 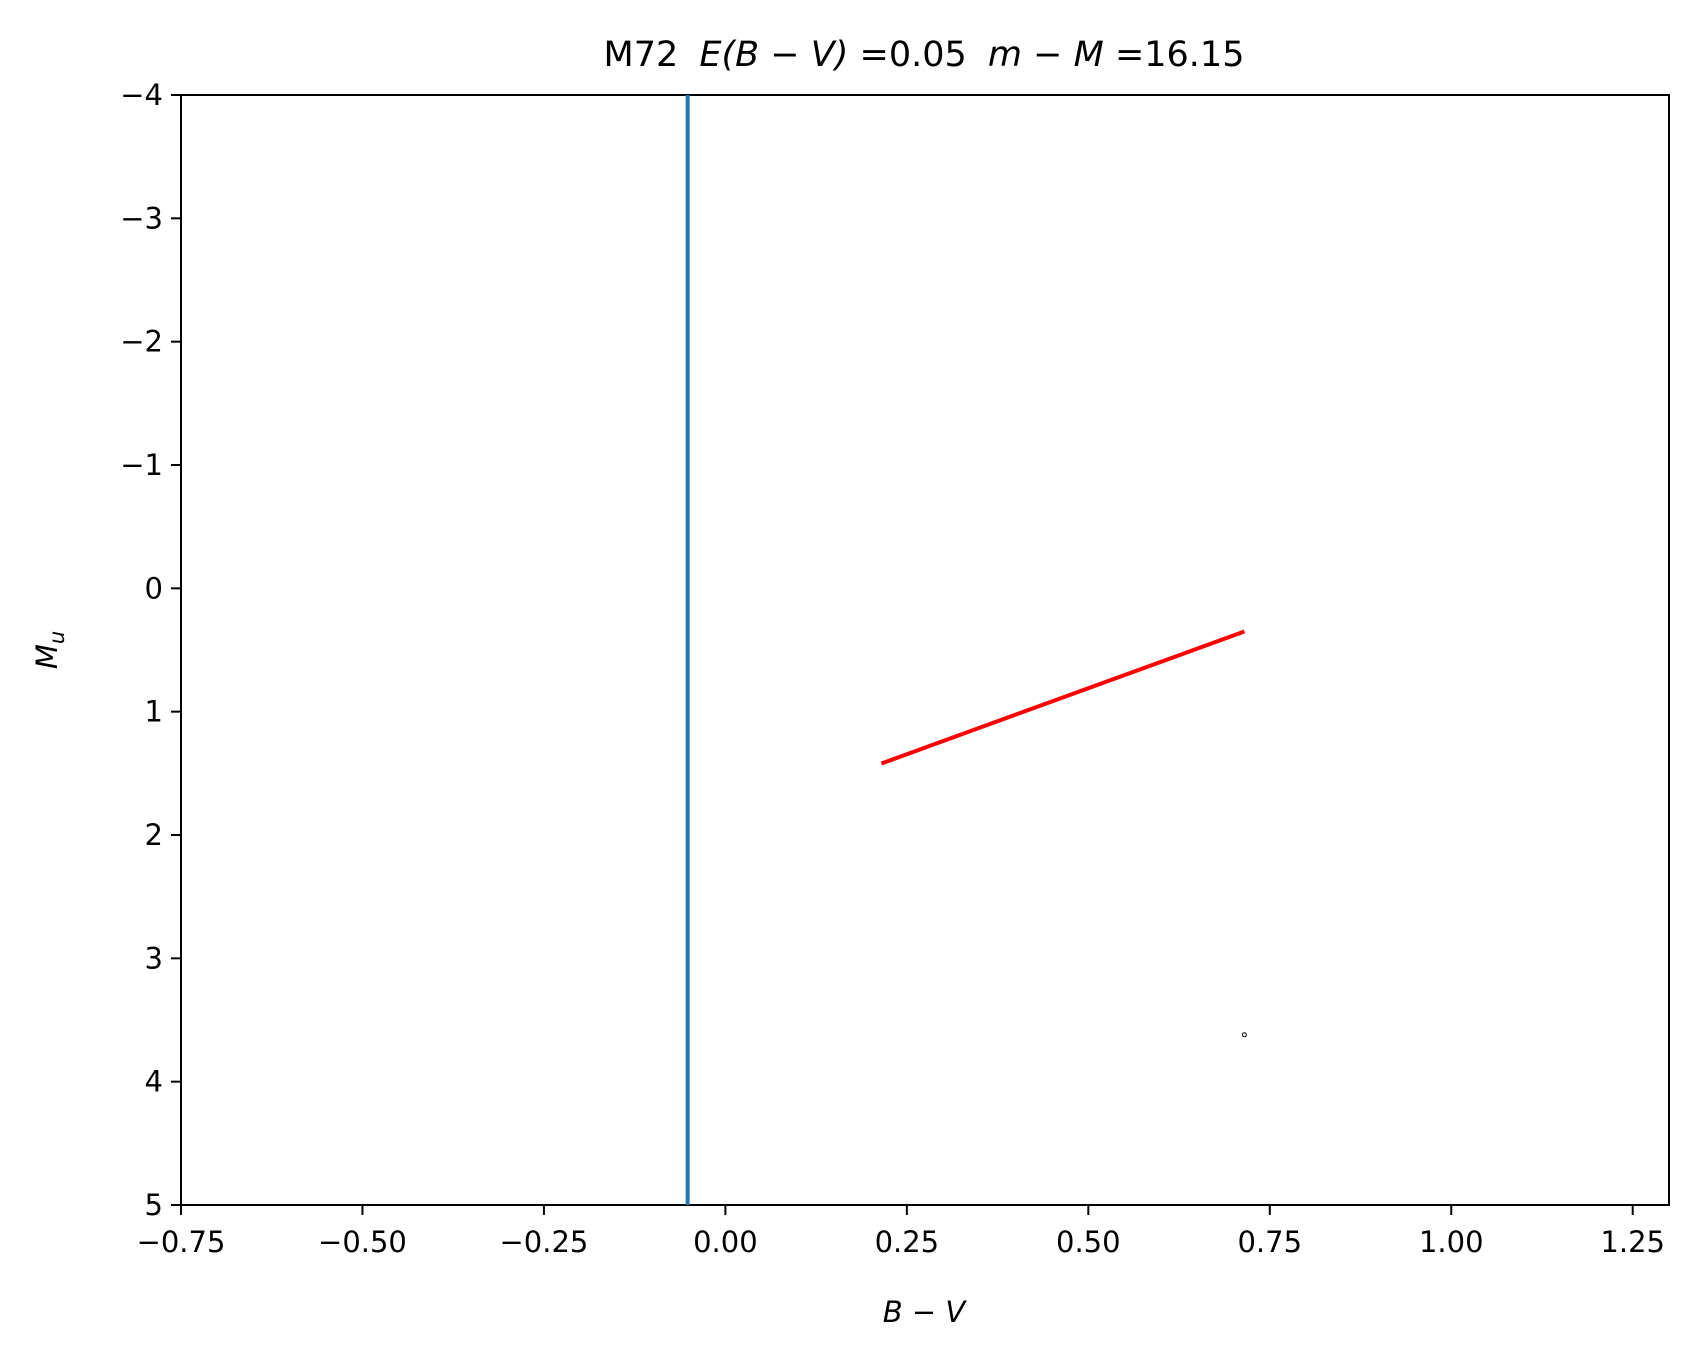 What do you see at coordinates (1269, 1242) in the screenshot?
I see `x-tick-label: 0.75` at bounding box center [1269, 1242].